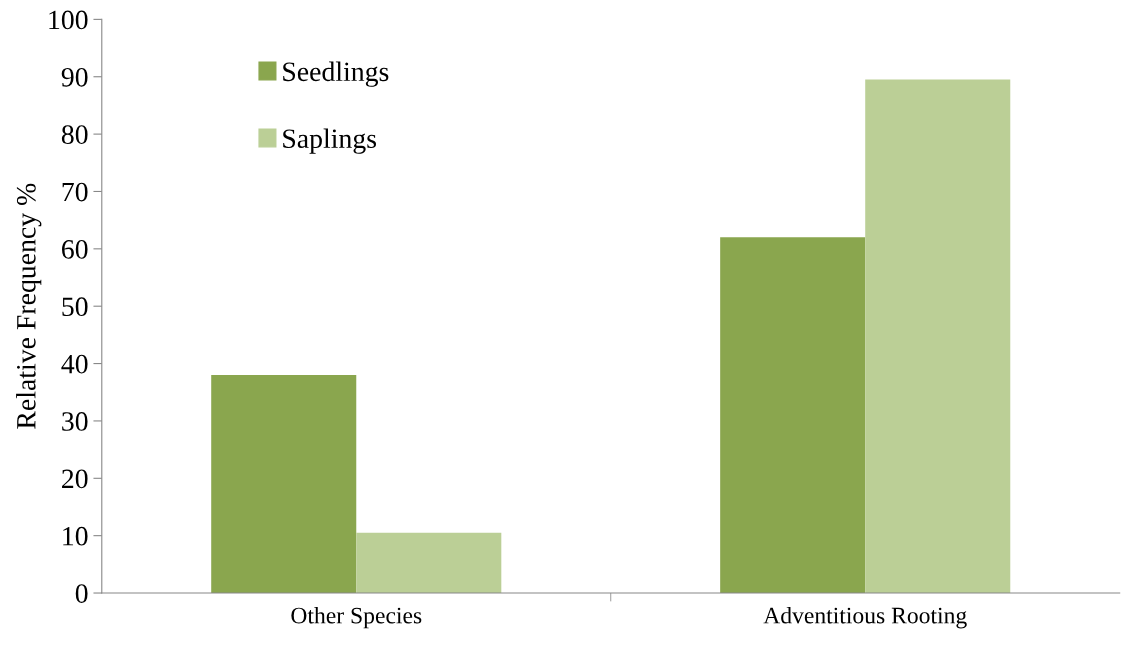  Describe the element at coordinates (68, 20) in the screenshot. I see `y-tick-label: 100` at that location.